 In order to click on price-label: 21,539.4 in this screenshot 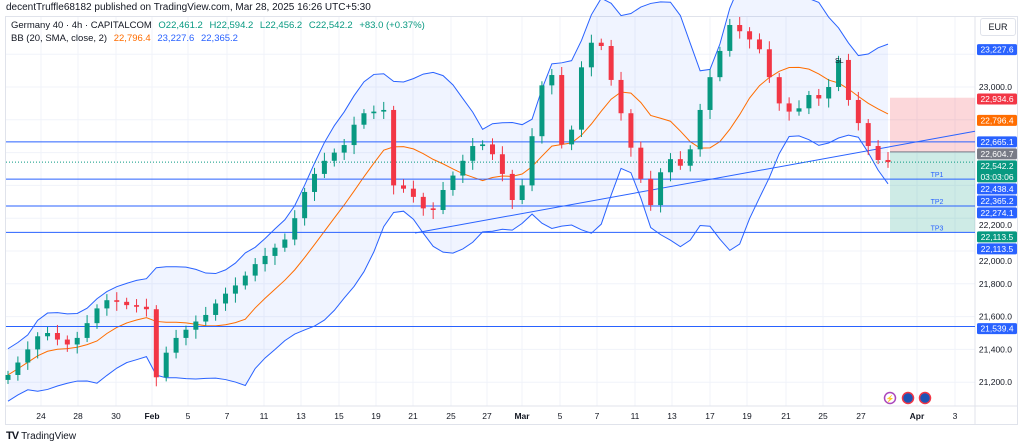, I will do `click(997, 329)`.